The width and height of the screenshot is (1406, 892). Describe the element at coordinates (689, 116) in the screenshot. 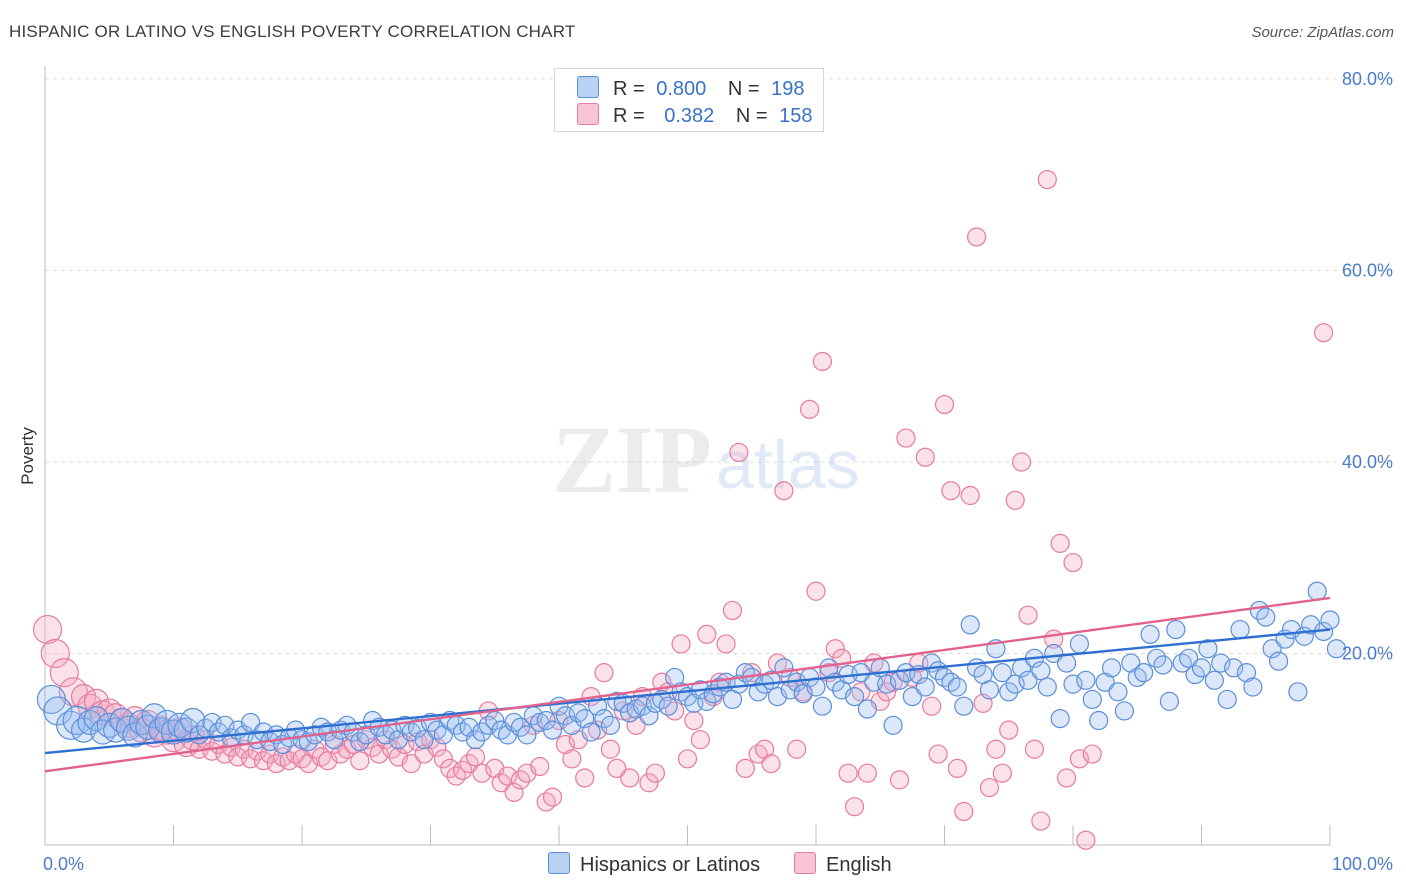

I see `legend-r-value-english: 0.382` at that location.